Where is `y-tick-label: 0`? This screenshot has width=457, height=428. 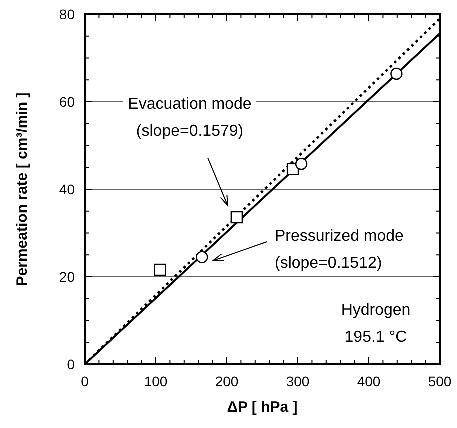
y-tick-label: 0 is located at coordinates (71, 364).